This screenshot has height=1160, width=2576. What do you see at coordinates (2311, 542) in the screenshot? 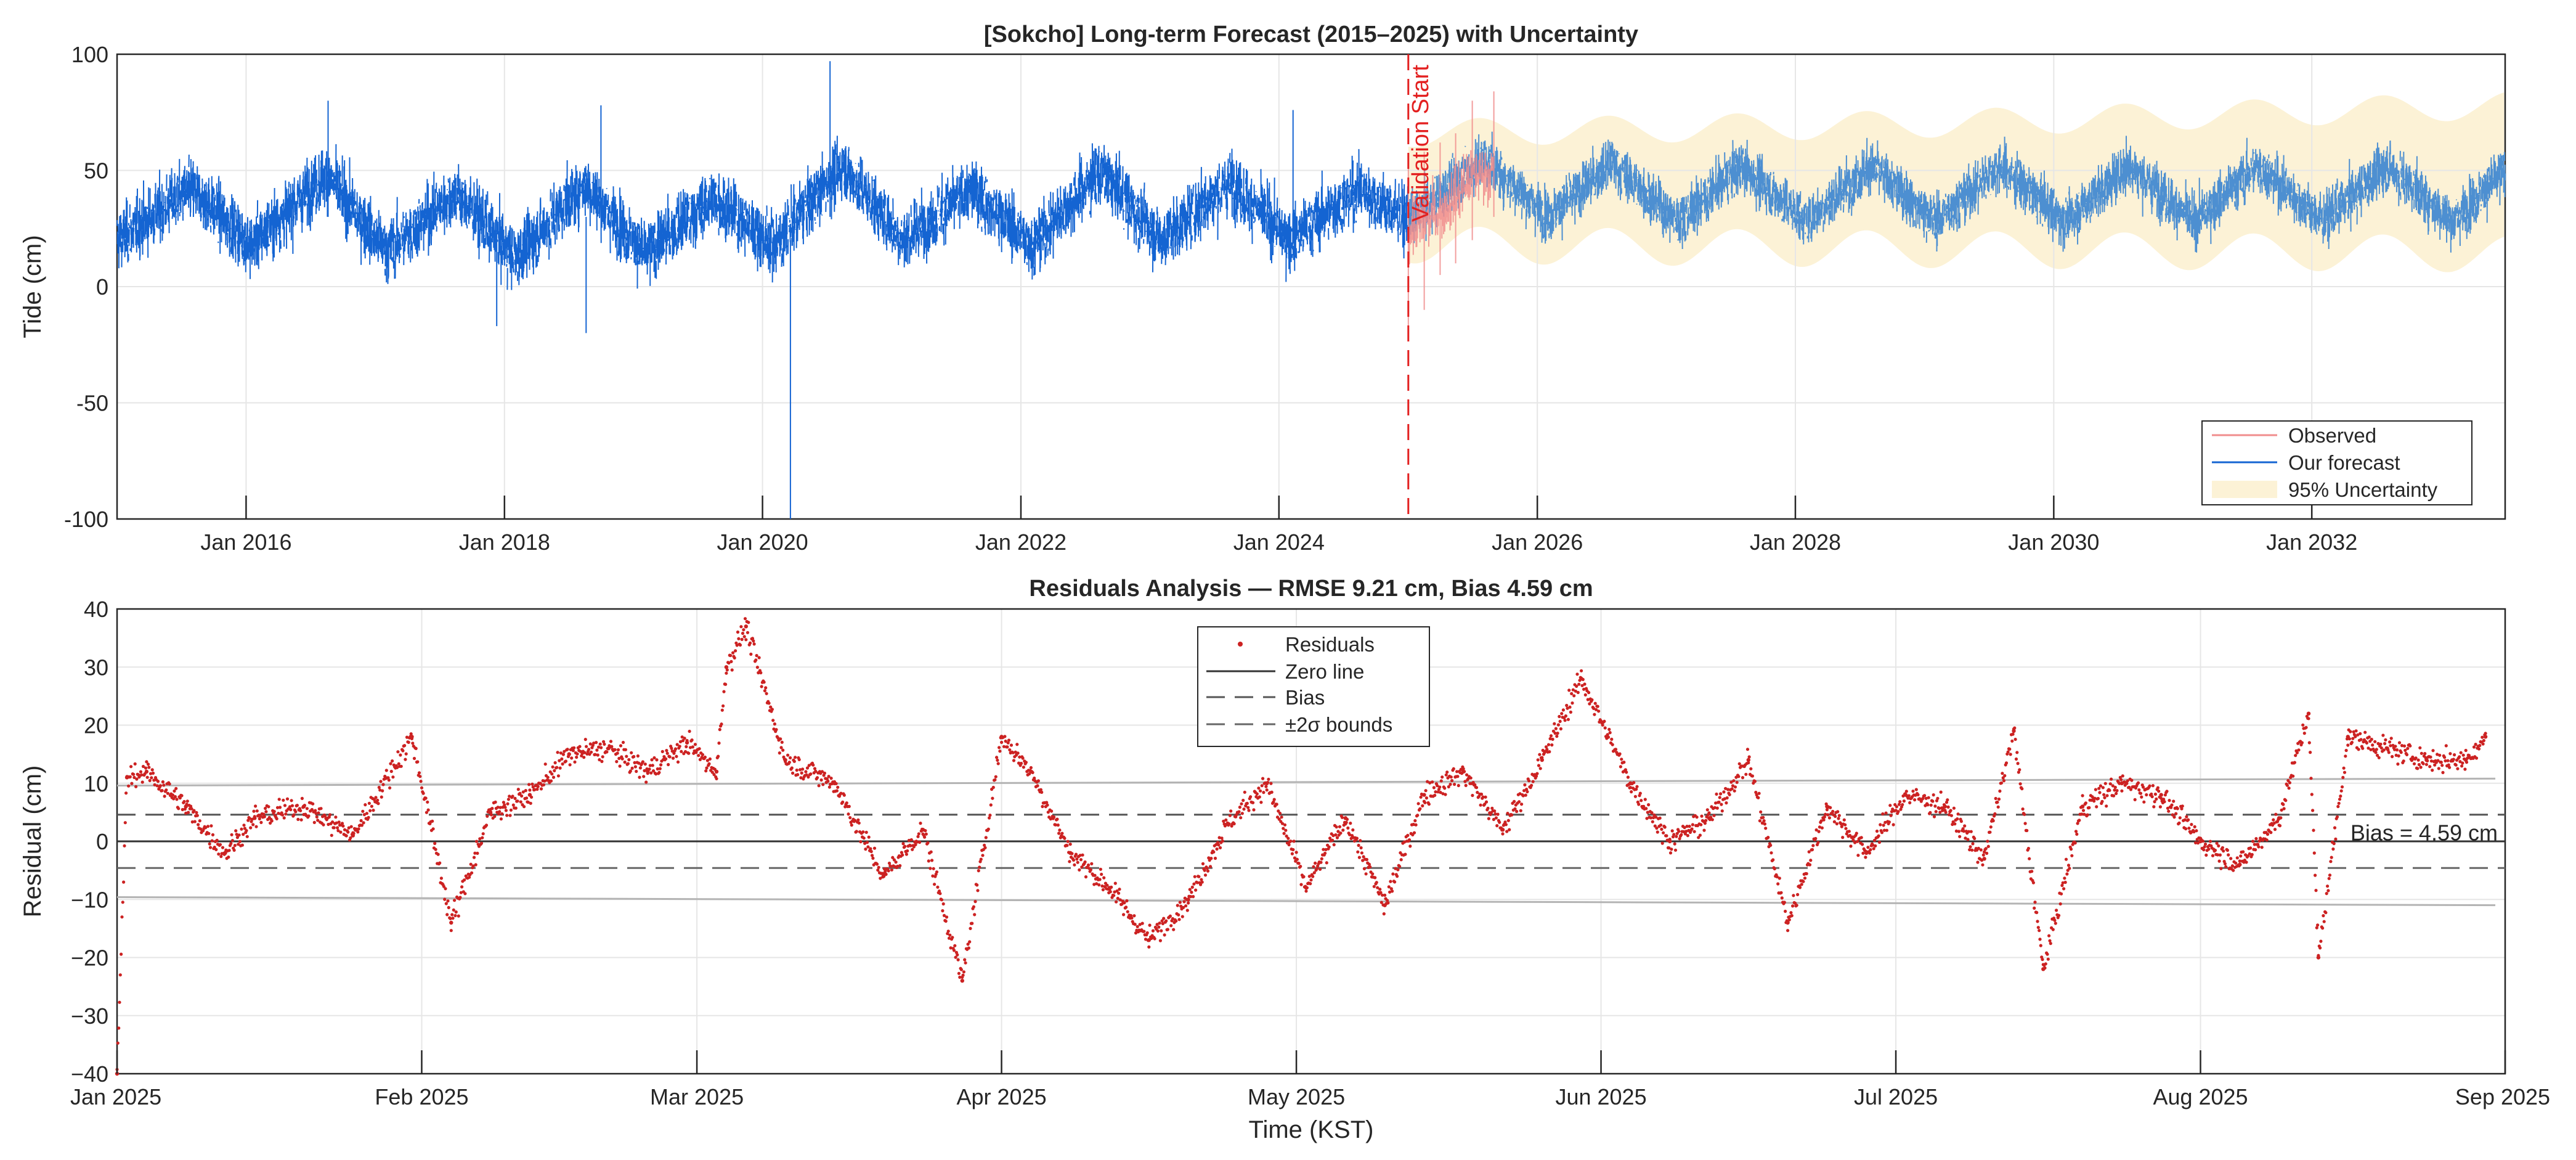
I see `forecast-x-tick-label: Jan 2032` at bounding box center [2311, 542].